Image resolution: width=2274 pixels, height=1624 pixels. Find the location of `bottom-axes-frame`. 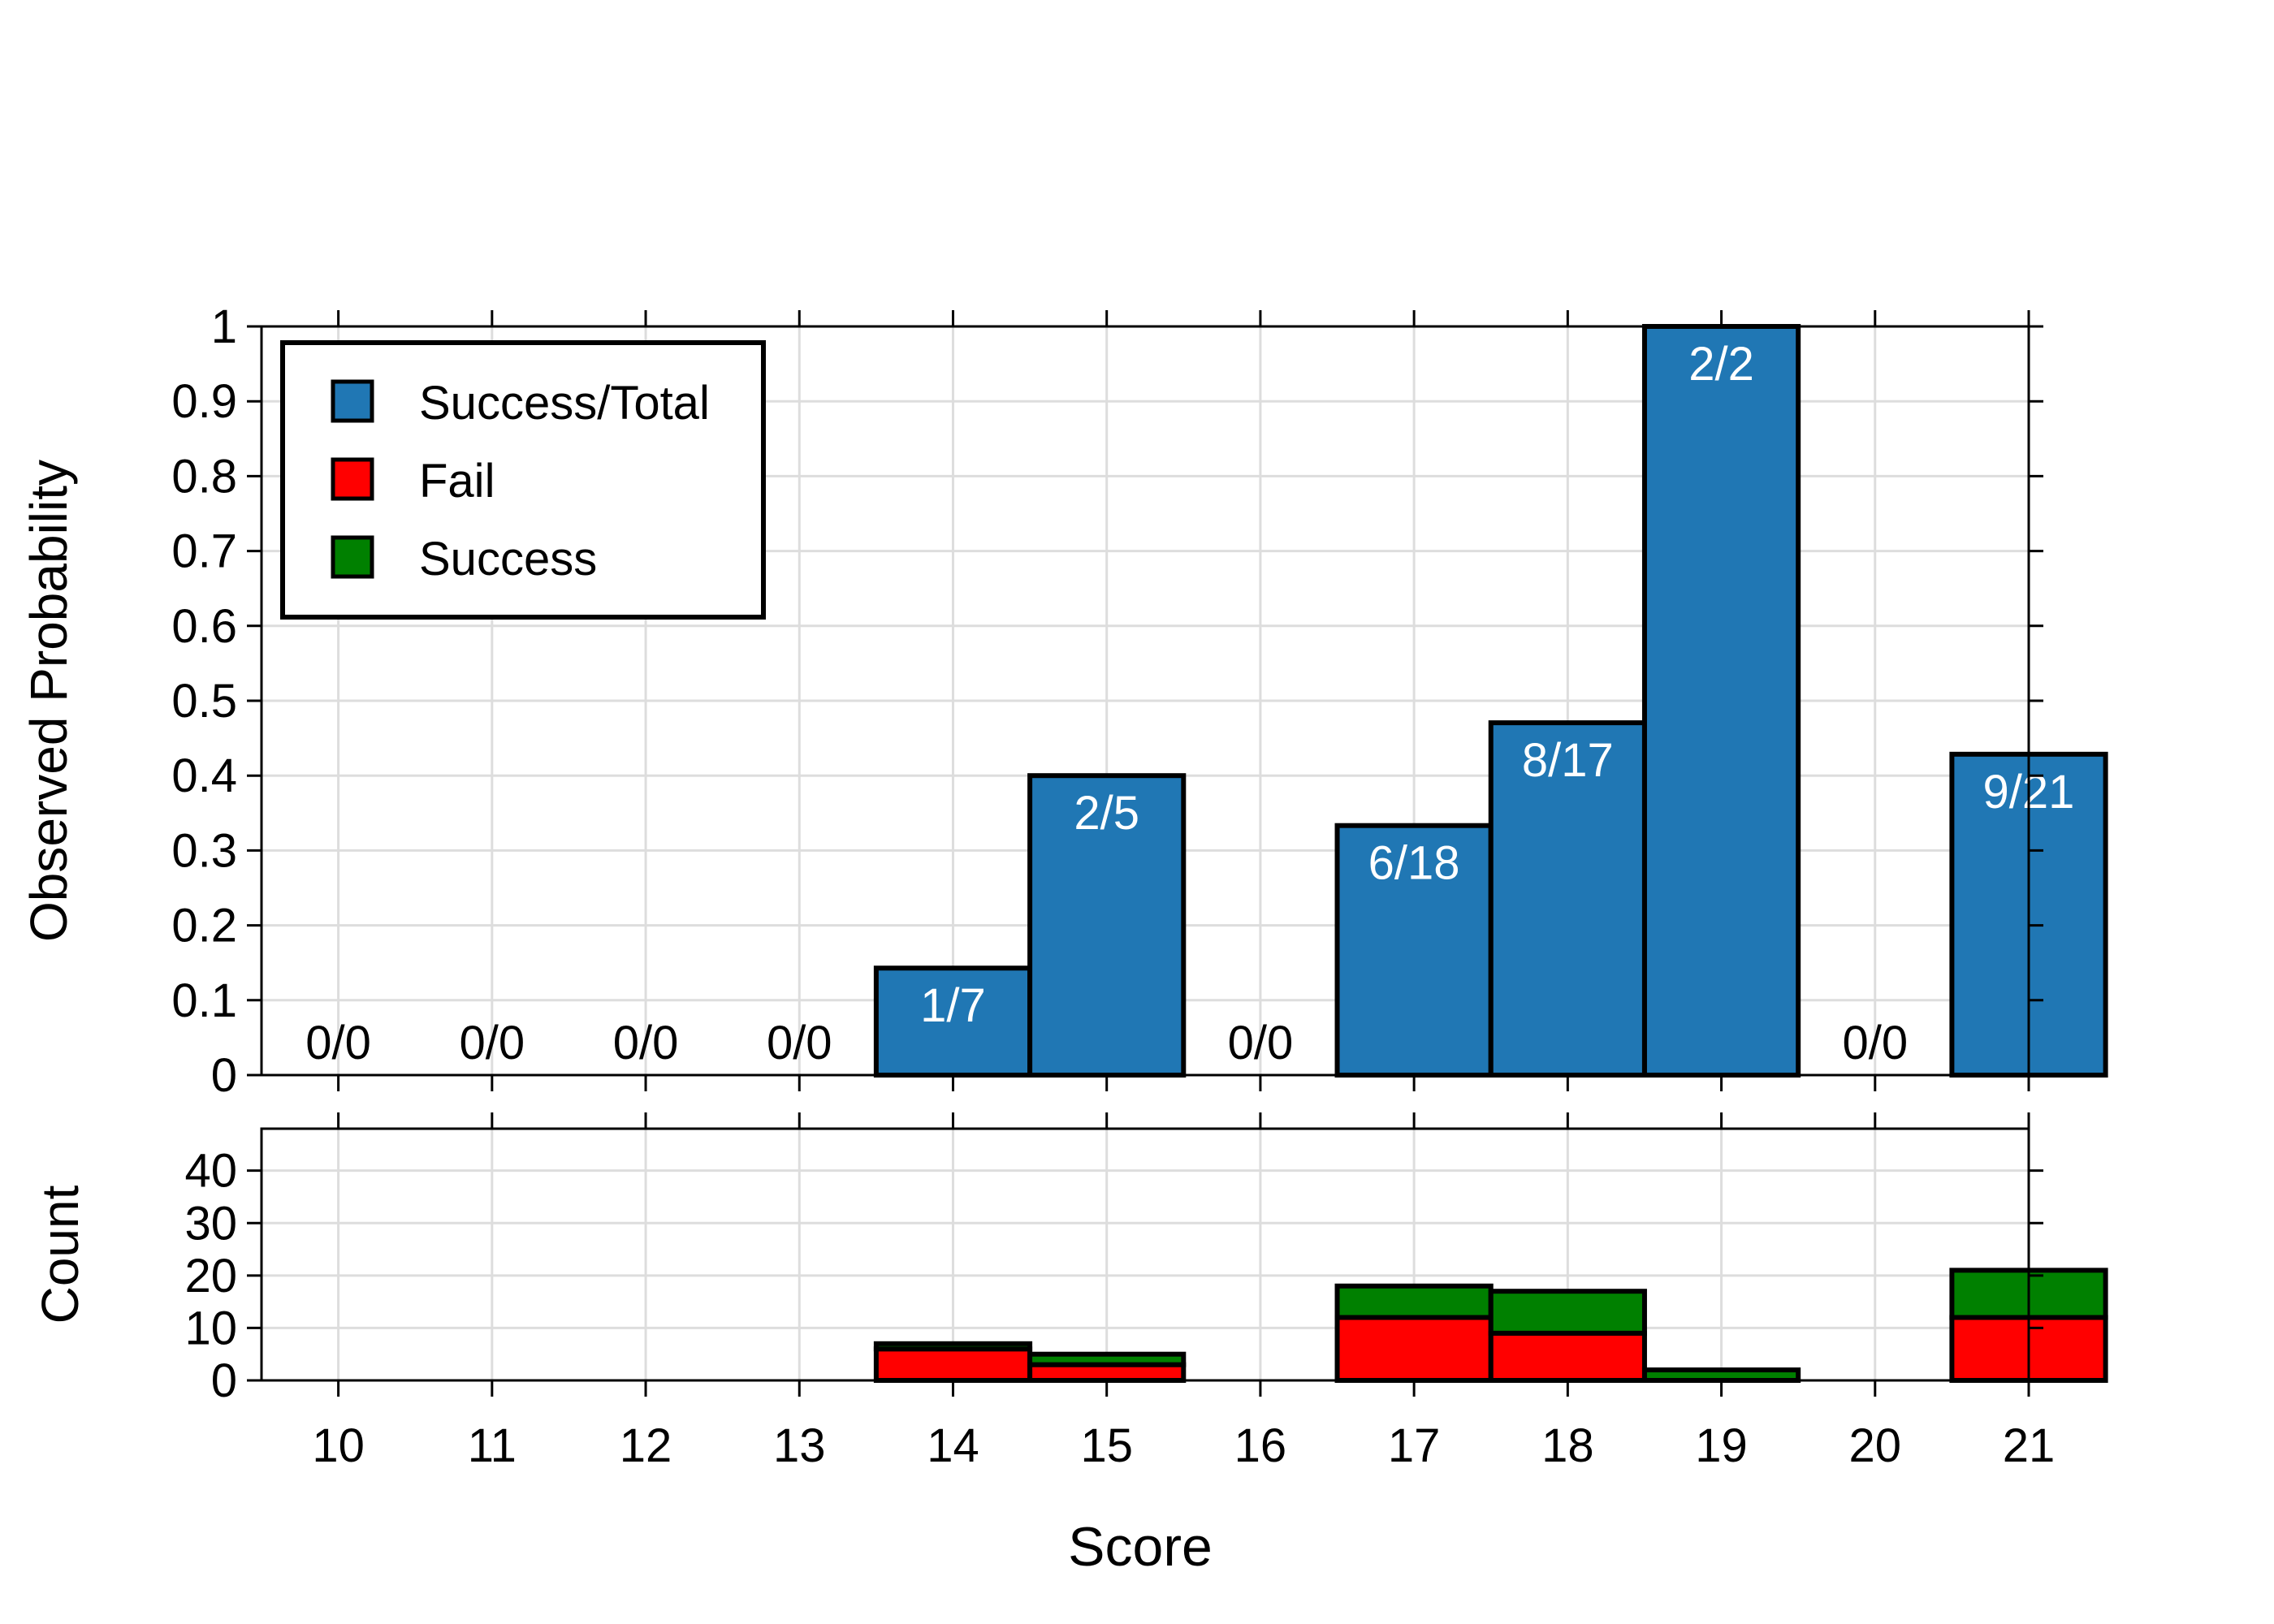

bottom-axes-frame is located at coordinates (1145, 1254).